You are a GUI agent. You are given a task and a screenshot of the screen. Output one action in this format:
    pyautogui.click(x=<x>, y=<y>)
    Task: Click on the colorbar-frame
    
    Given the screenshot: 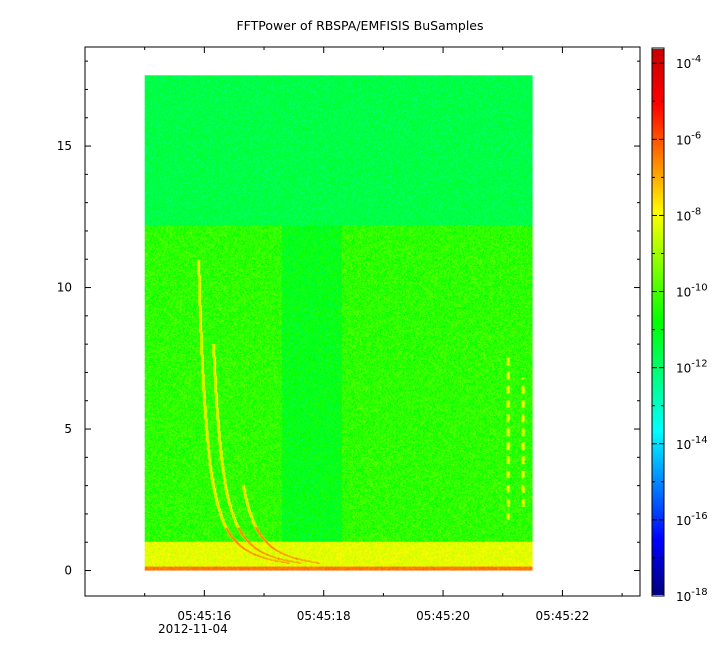 What is the action you would take?
    pyautogui.click(x=658, y=322)
    